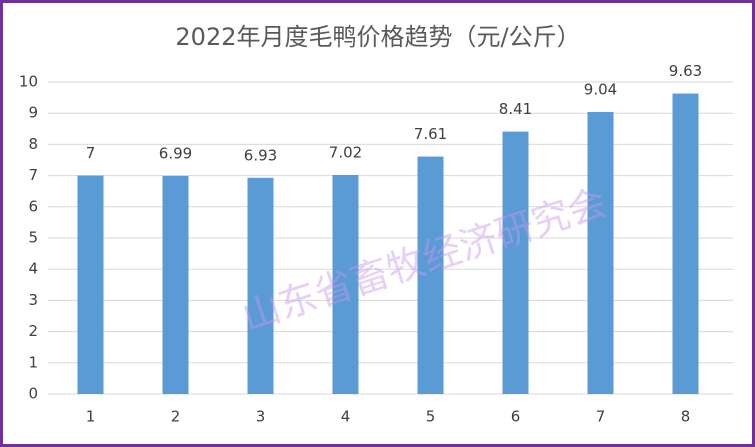 This screenshot has width=755, height=447. I want to click on y-tick-label: 9, so click(33, 113).